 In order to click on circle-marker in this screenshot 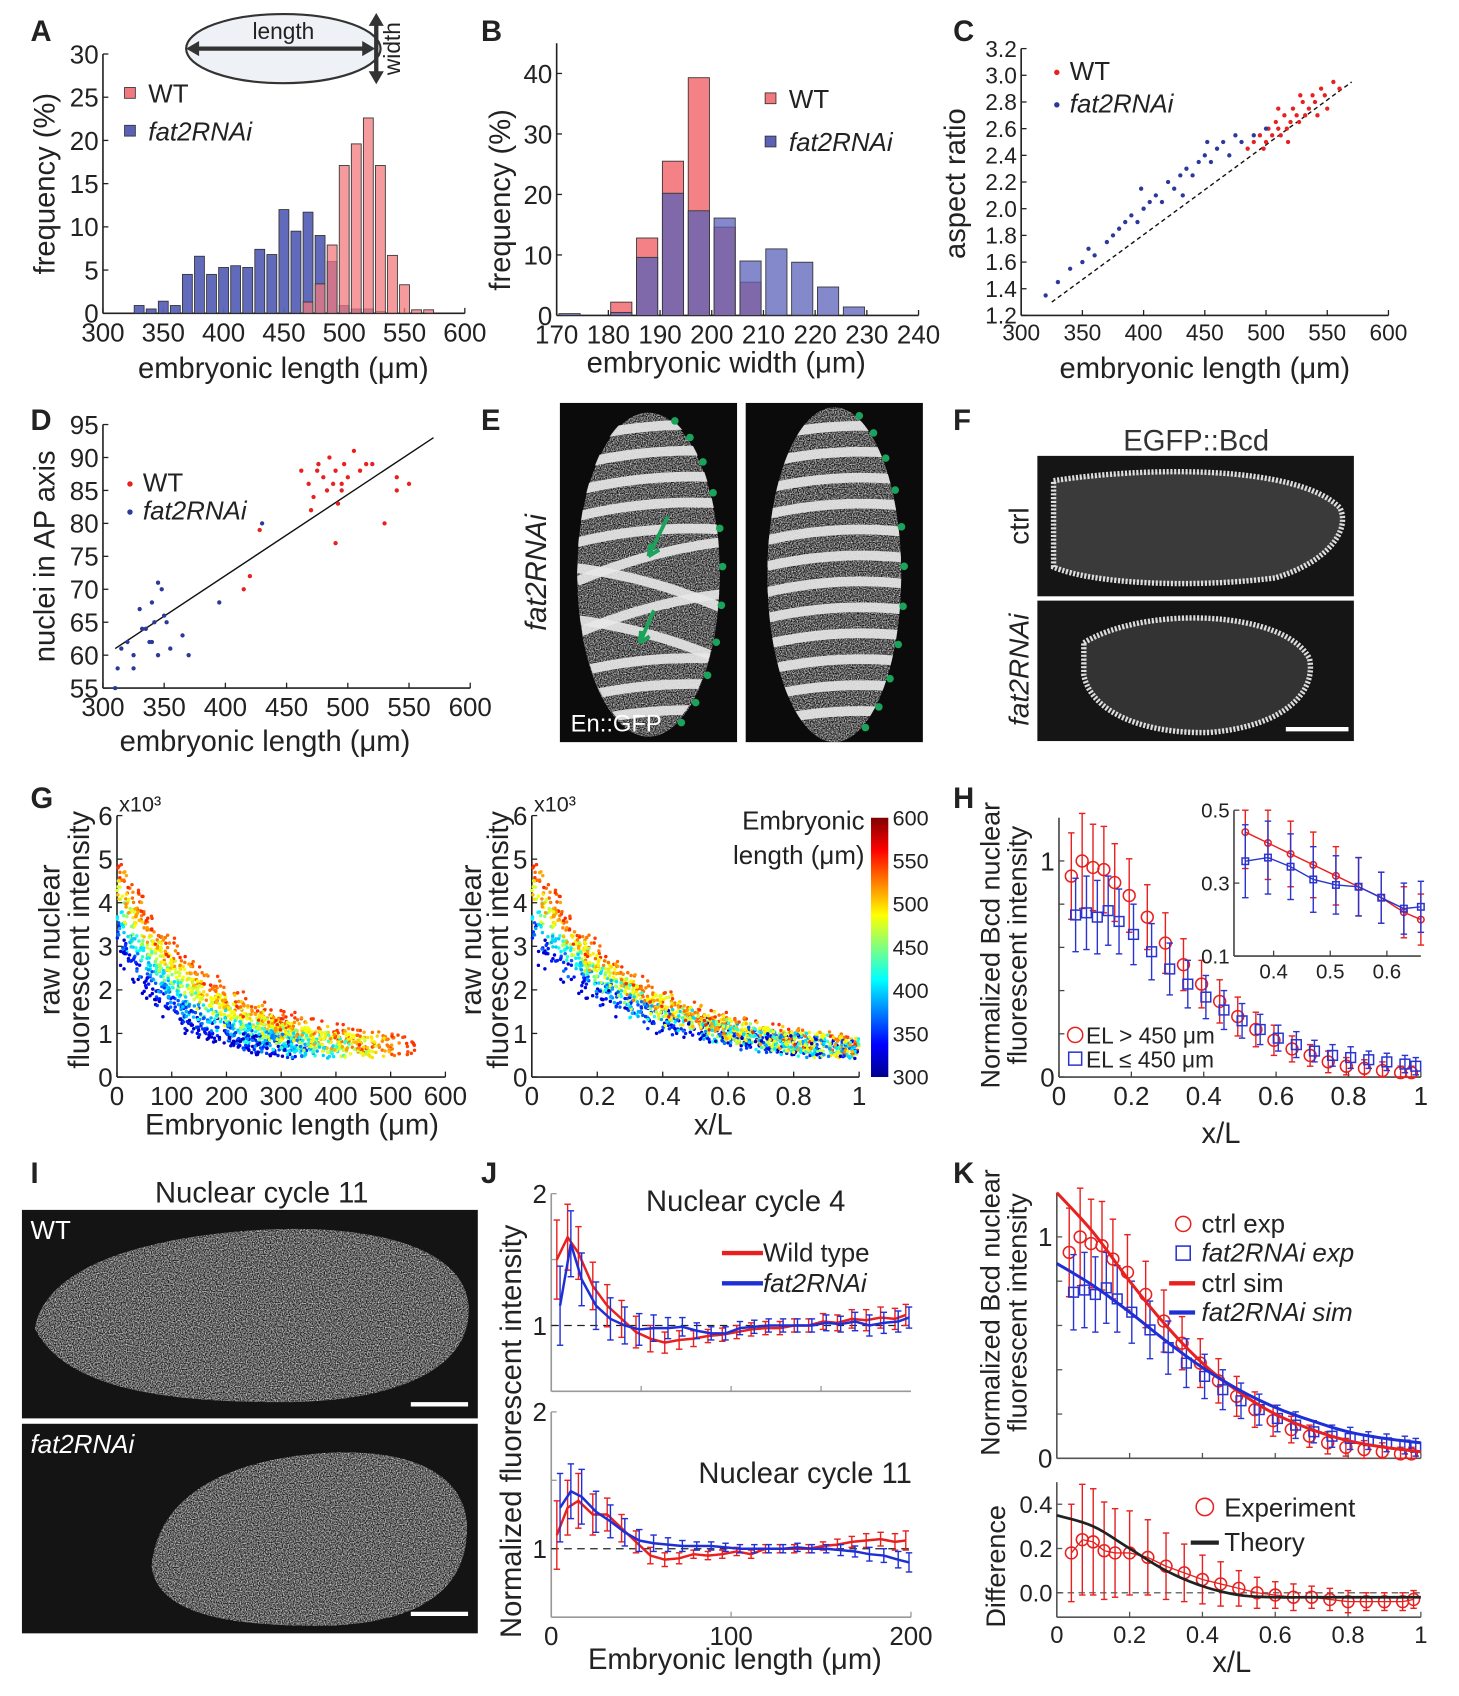, I will do `click(1182, 1343)`.